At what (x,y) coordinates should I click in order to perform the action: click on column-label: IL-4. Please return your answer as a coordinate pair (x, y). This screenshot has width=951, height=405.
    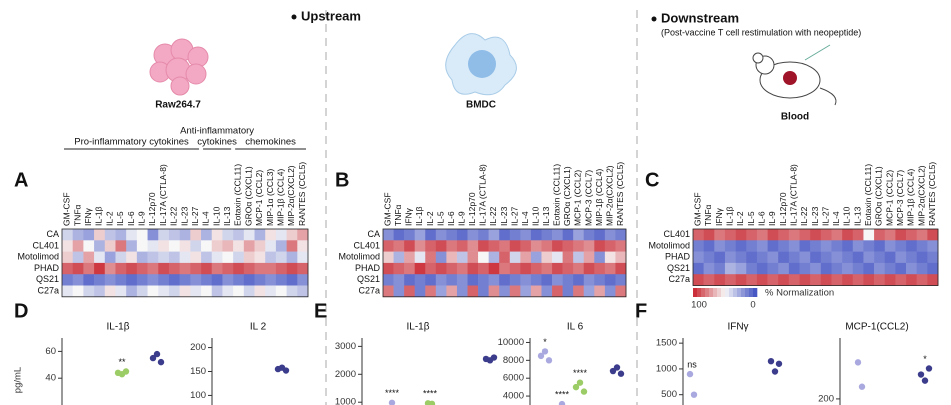
    Looking at the image, I should click on (206, 218).